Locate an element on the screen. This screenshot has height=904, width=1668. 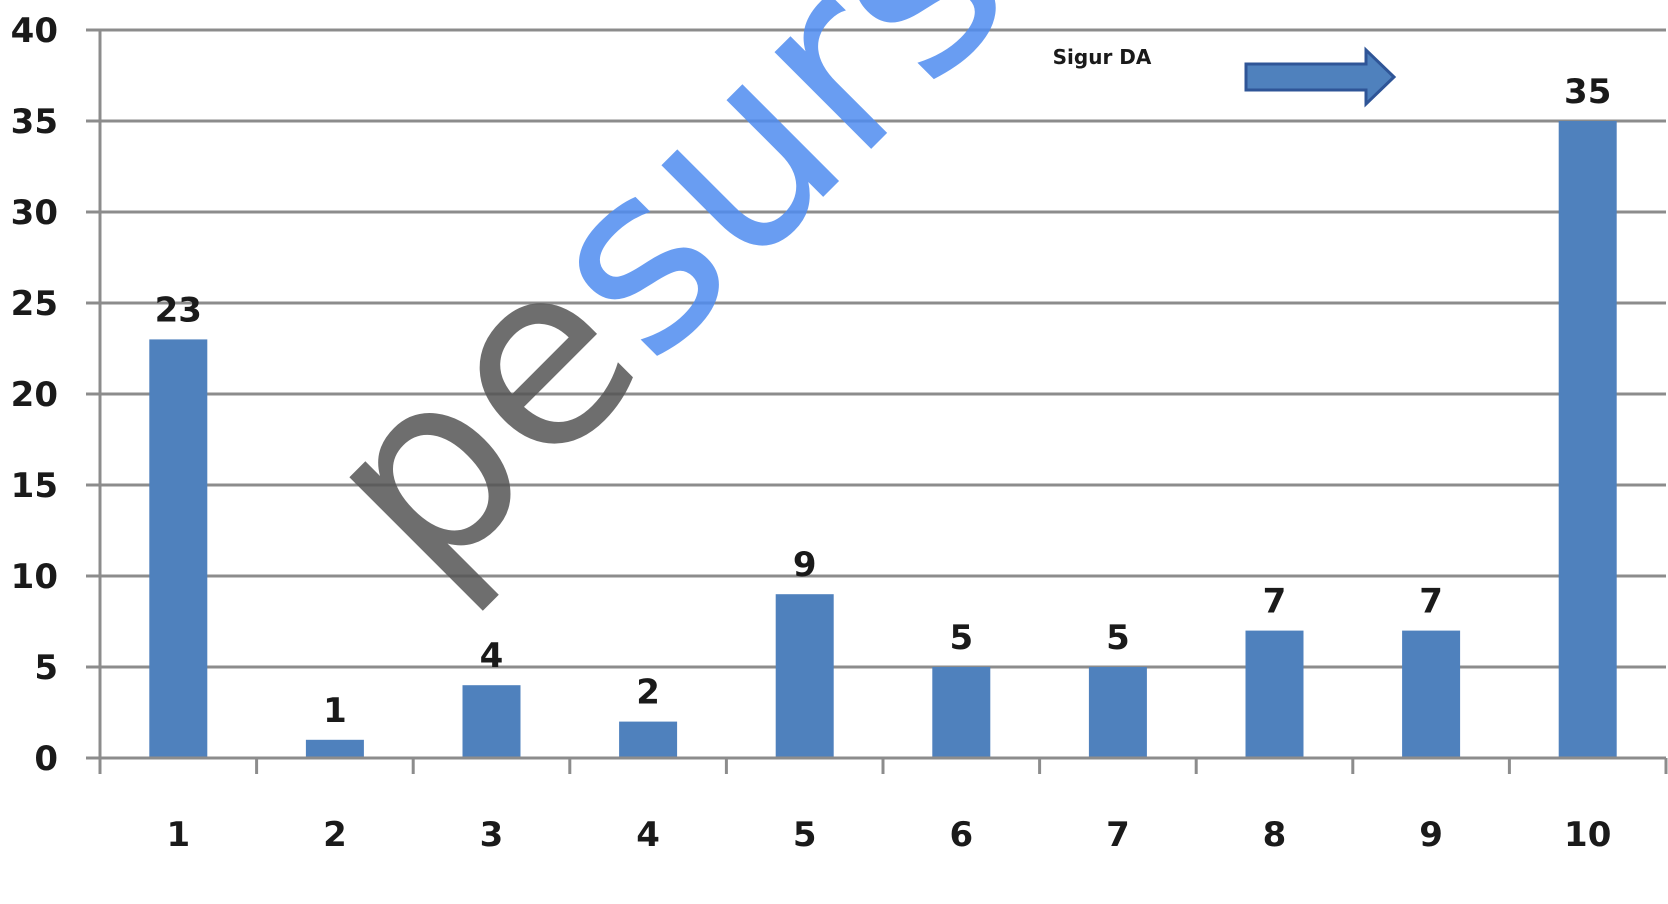
x-tick-label: 5 is located at coordinates (805, 835).